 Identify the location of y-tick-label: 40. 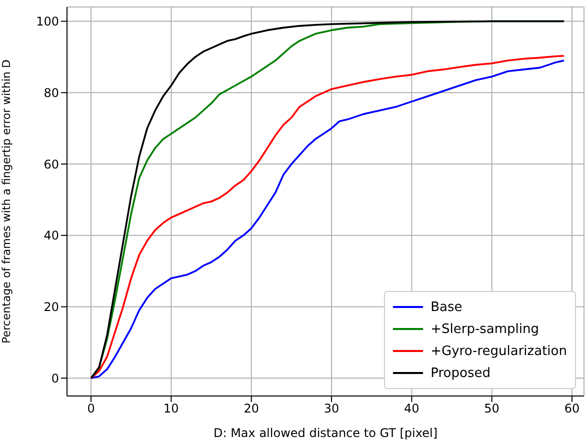
(51, 235).